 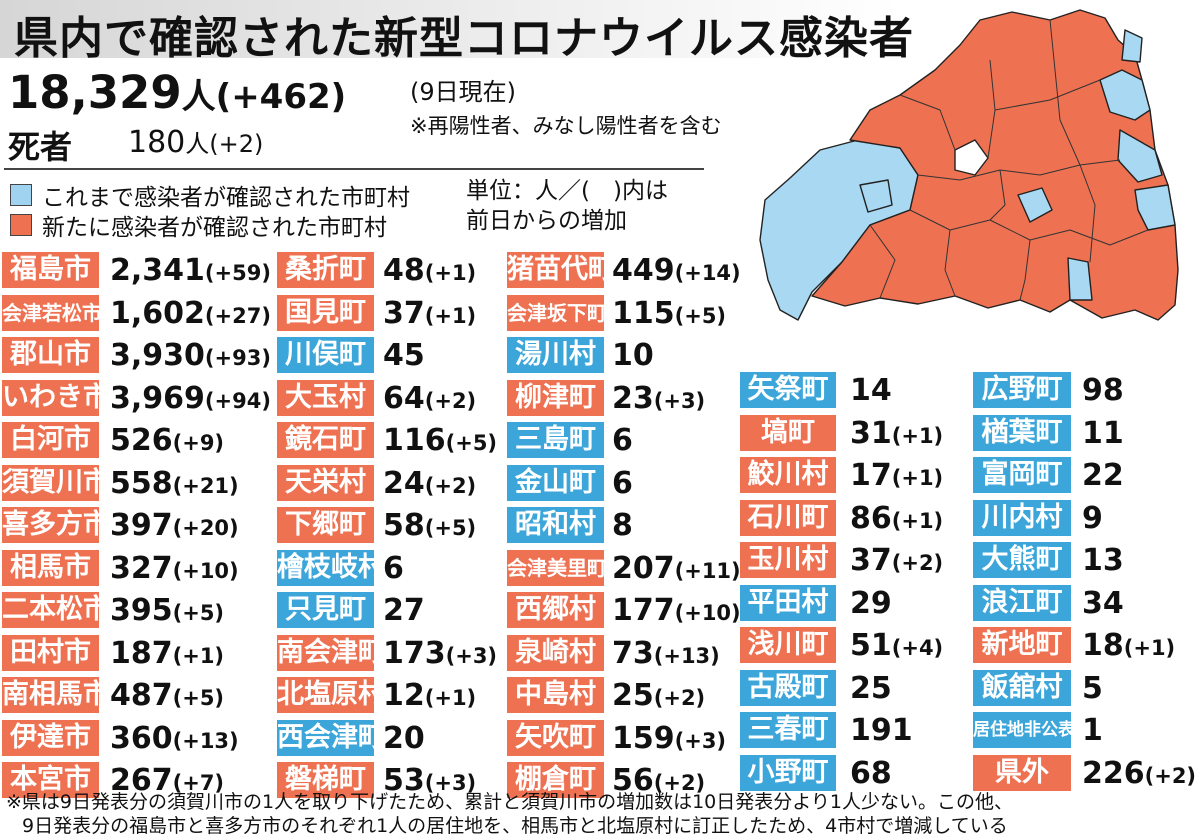 I want to click on municipality-value: 13, so click(x=1103, y=560).